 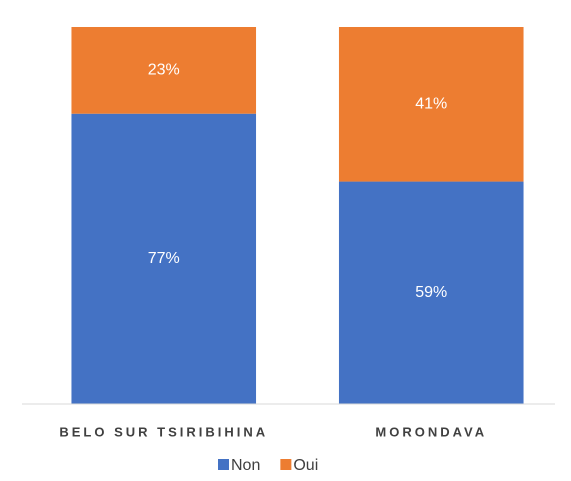 What do you see at coordinates (305, 465) in the screenshot?
I see `legend-label: Oui` at bounding box center [305, 465].